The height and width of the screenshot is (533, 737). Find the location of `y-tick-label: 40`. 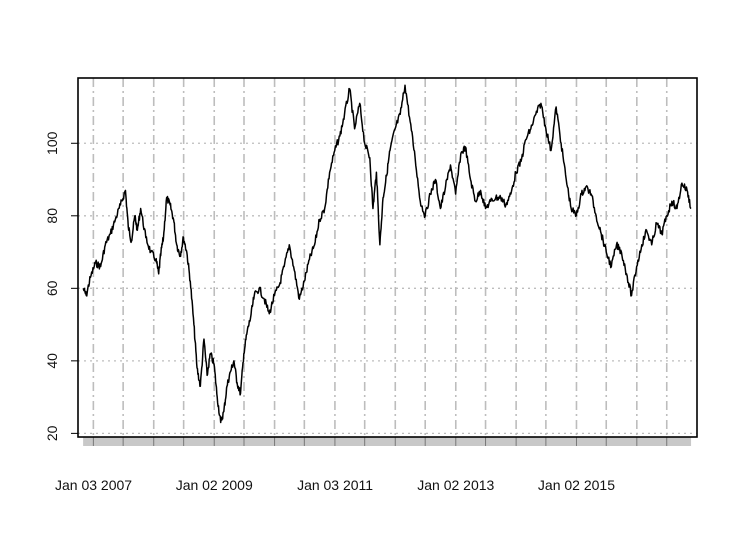

y-tick-label: 40 is located at coordinates (52, 361).